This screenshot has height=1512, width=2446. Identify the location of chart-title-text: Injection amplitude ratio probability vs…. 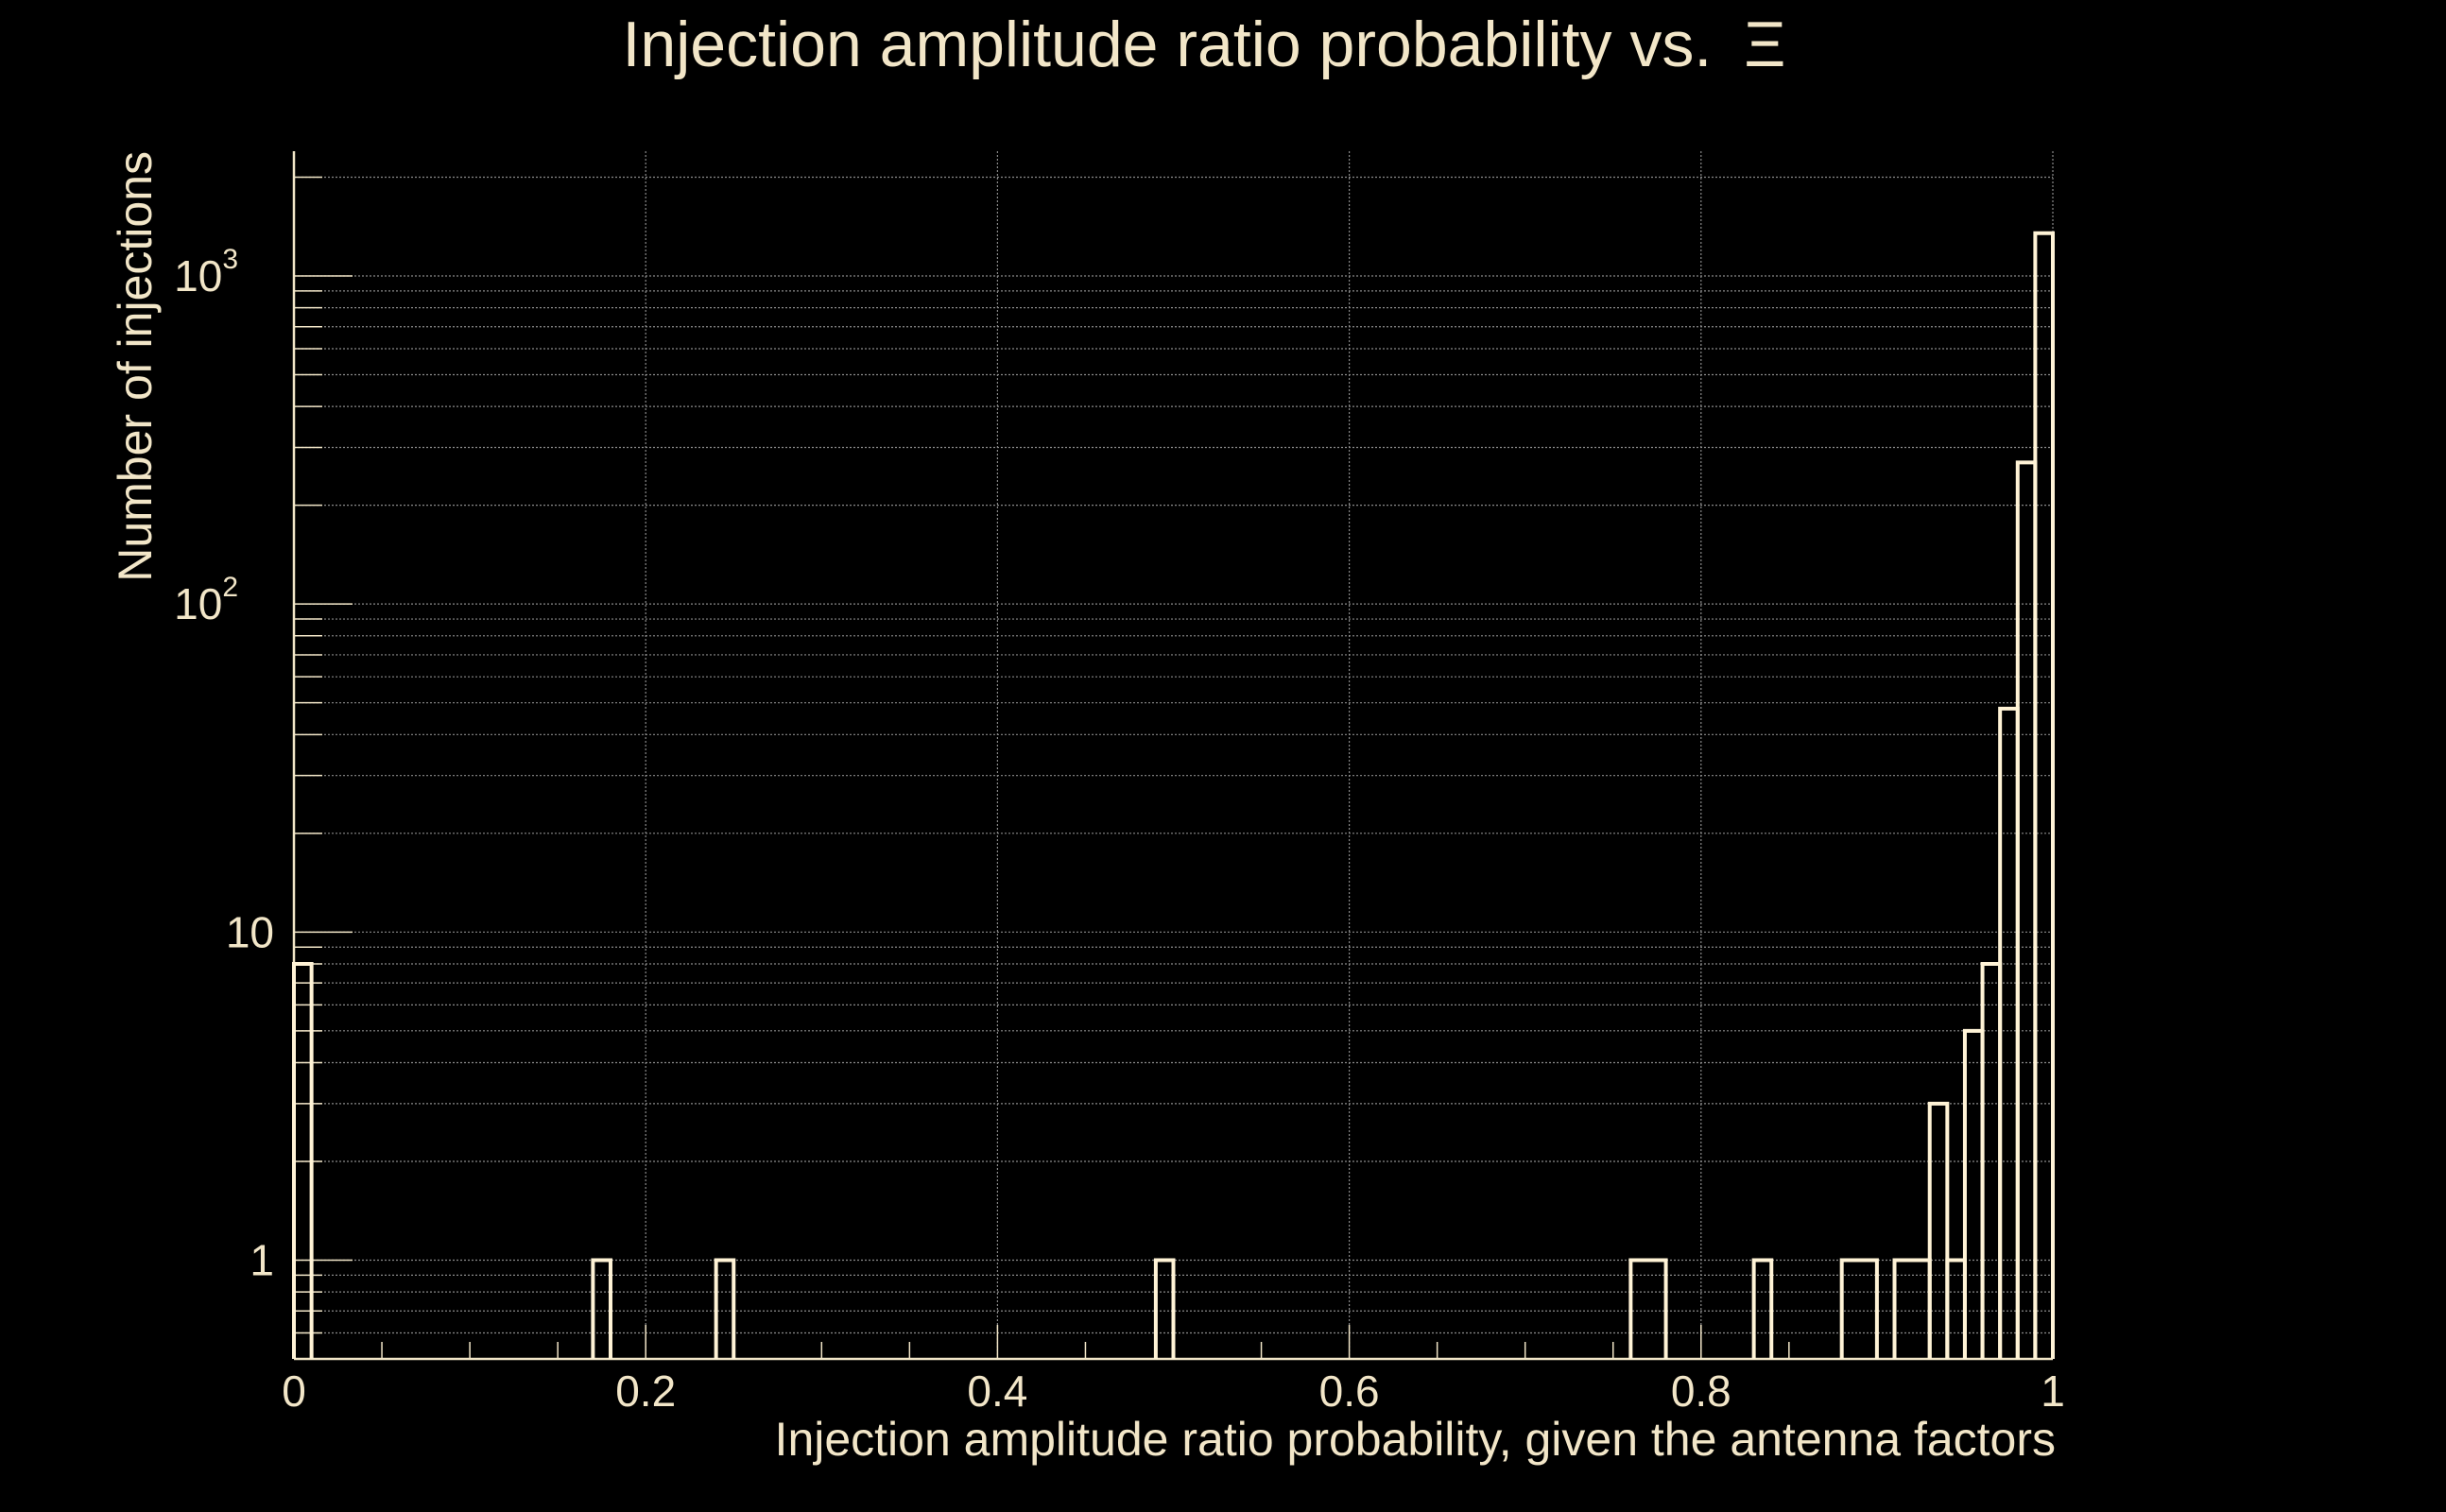
(1167, 44).